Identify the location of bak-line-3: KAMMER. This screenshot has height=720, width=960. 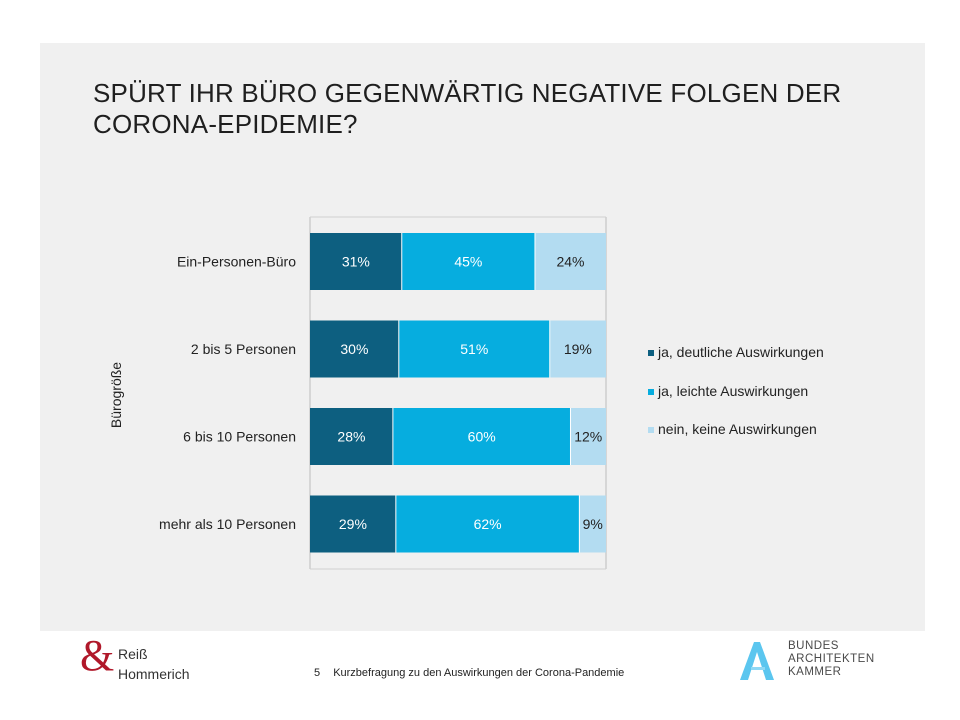
(815, 672).